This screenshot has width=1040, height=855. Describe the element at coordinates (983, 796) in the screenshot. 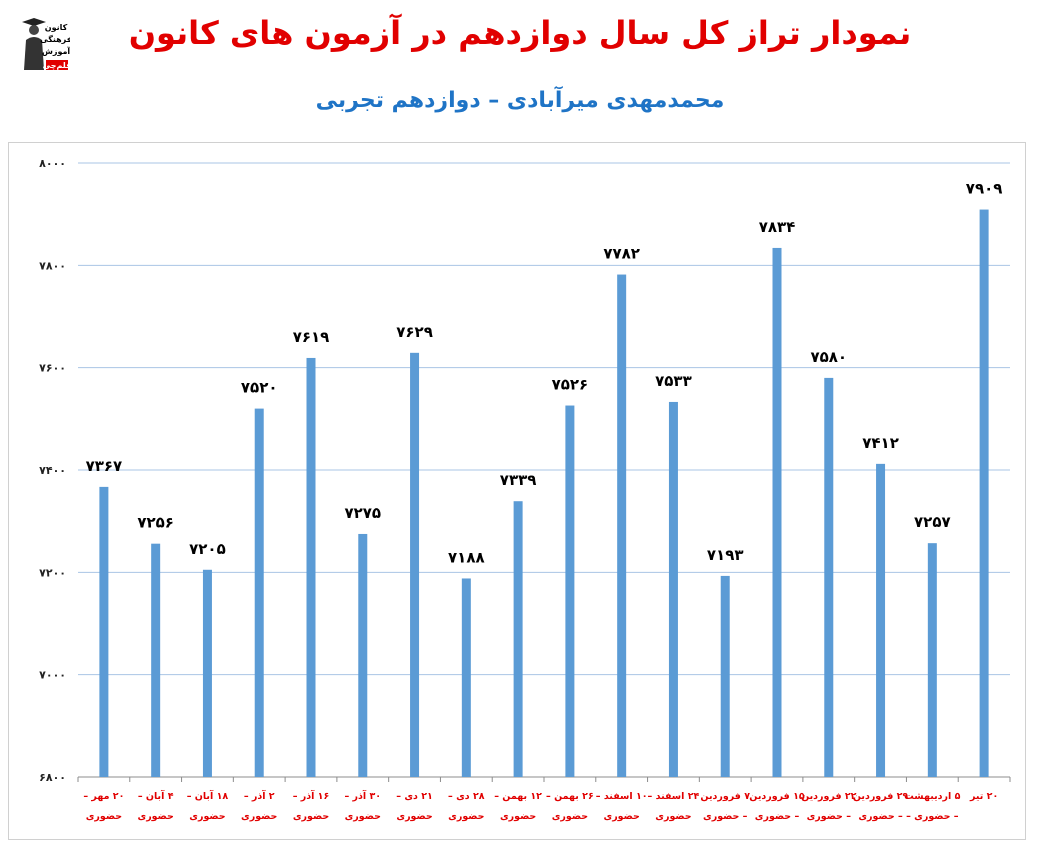

I see `x-tick-label: ۲۰ تیر` at that location.